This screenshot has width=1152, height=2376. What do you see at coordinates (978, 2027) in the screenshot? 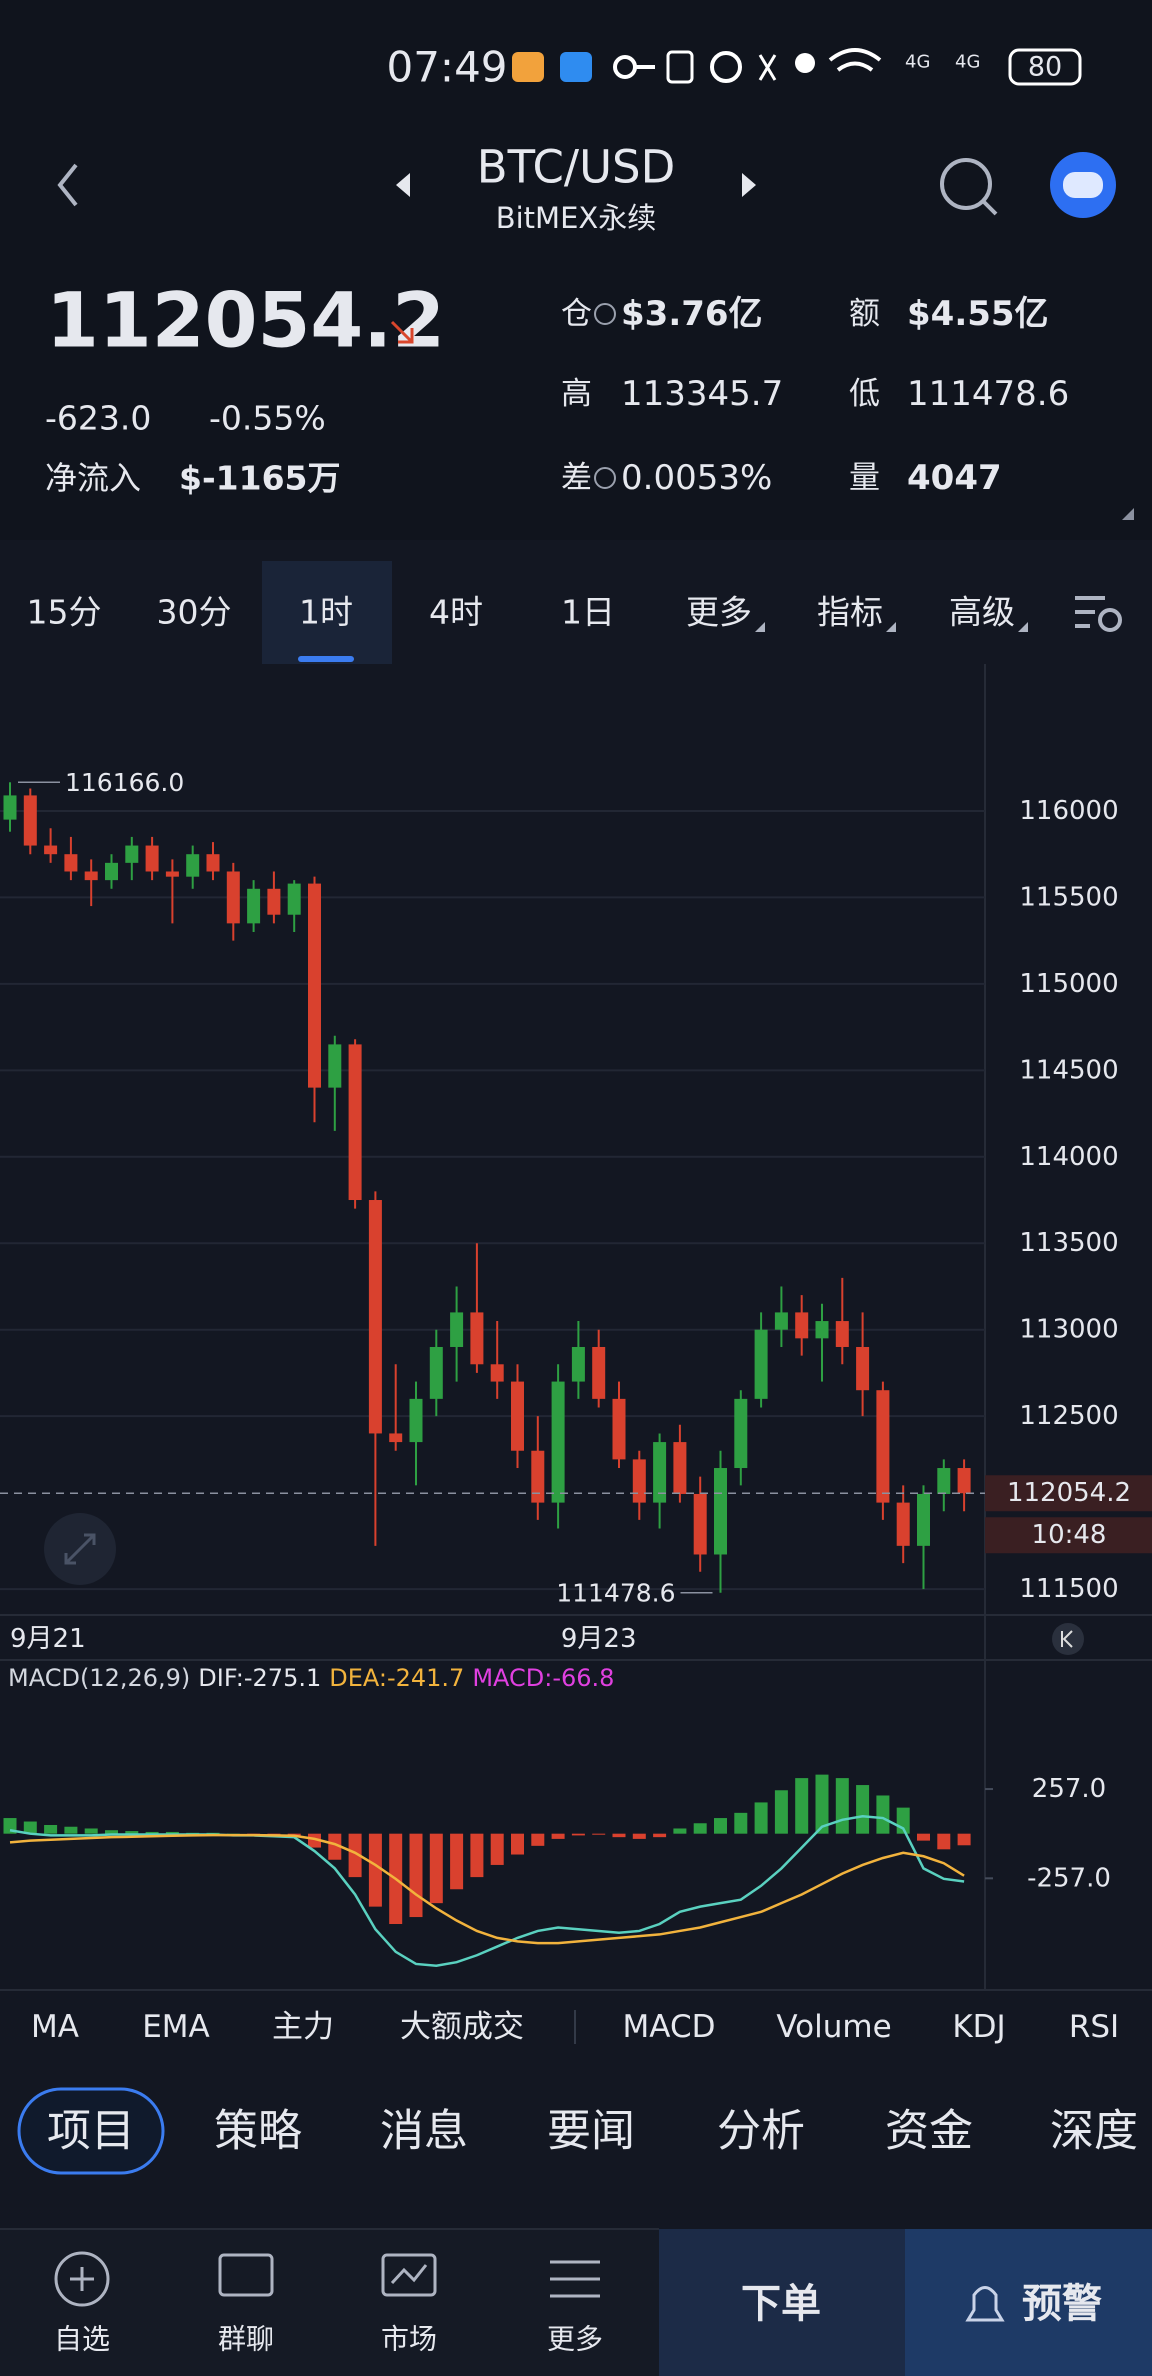
I see `indicator-tab: KDJ` at bounding box center [978, 2027].